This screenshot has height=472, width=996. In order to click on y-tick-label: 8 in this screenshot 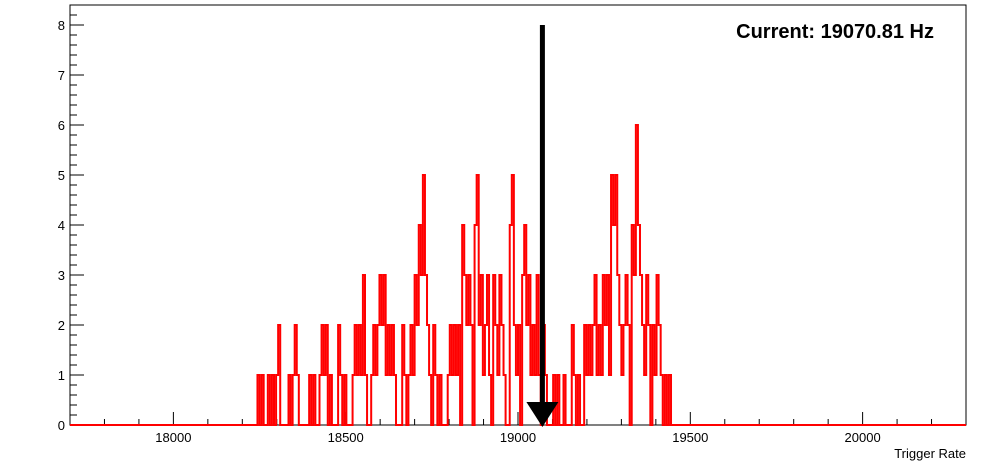, I will do `click(61, 25)`.